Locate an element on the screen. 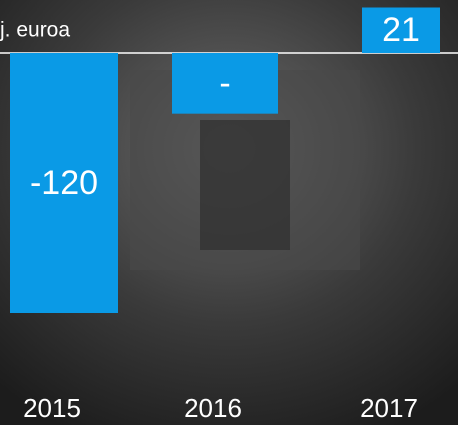 The width and height of the screenshot is (458, 425). x-tick-label: 2016 is located at coordinates (213, 408).